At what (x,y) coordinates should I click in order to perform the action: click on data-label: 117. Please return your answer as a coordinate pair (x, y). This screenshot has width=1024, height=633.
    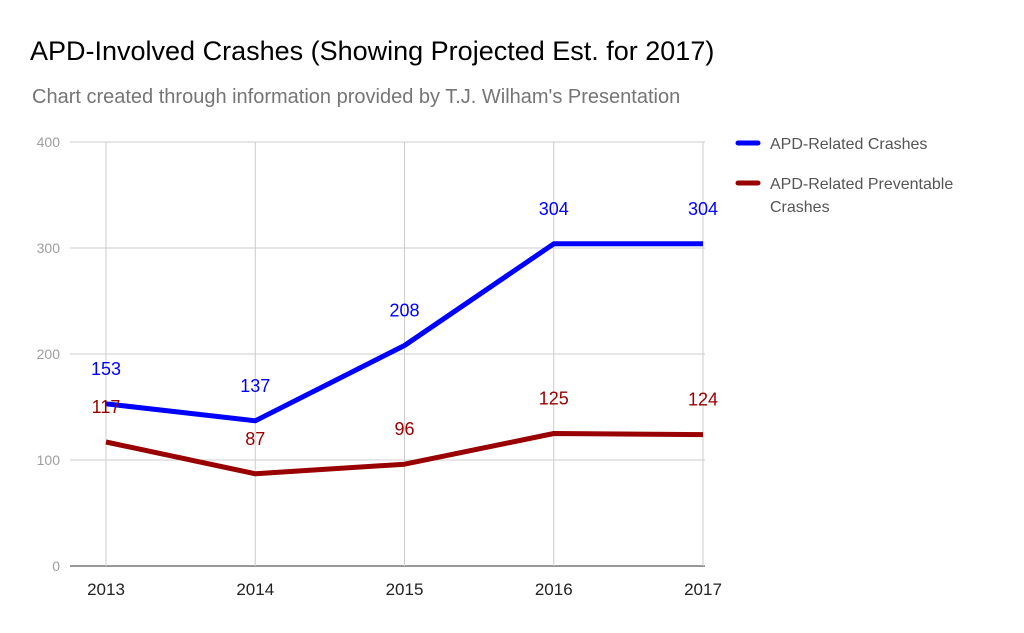
    Looking at the image, I should click on (106, 407).